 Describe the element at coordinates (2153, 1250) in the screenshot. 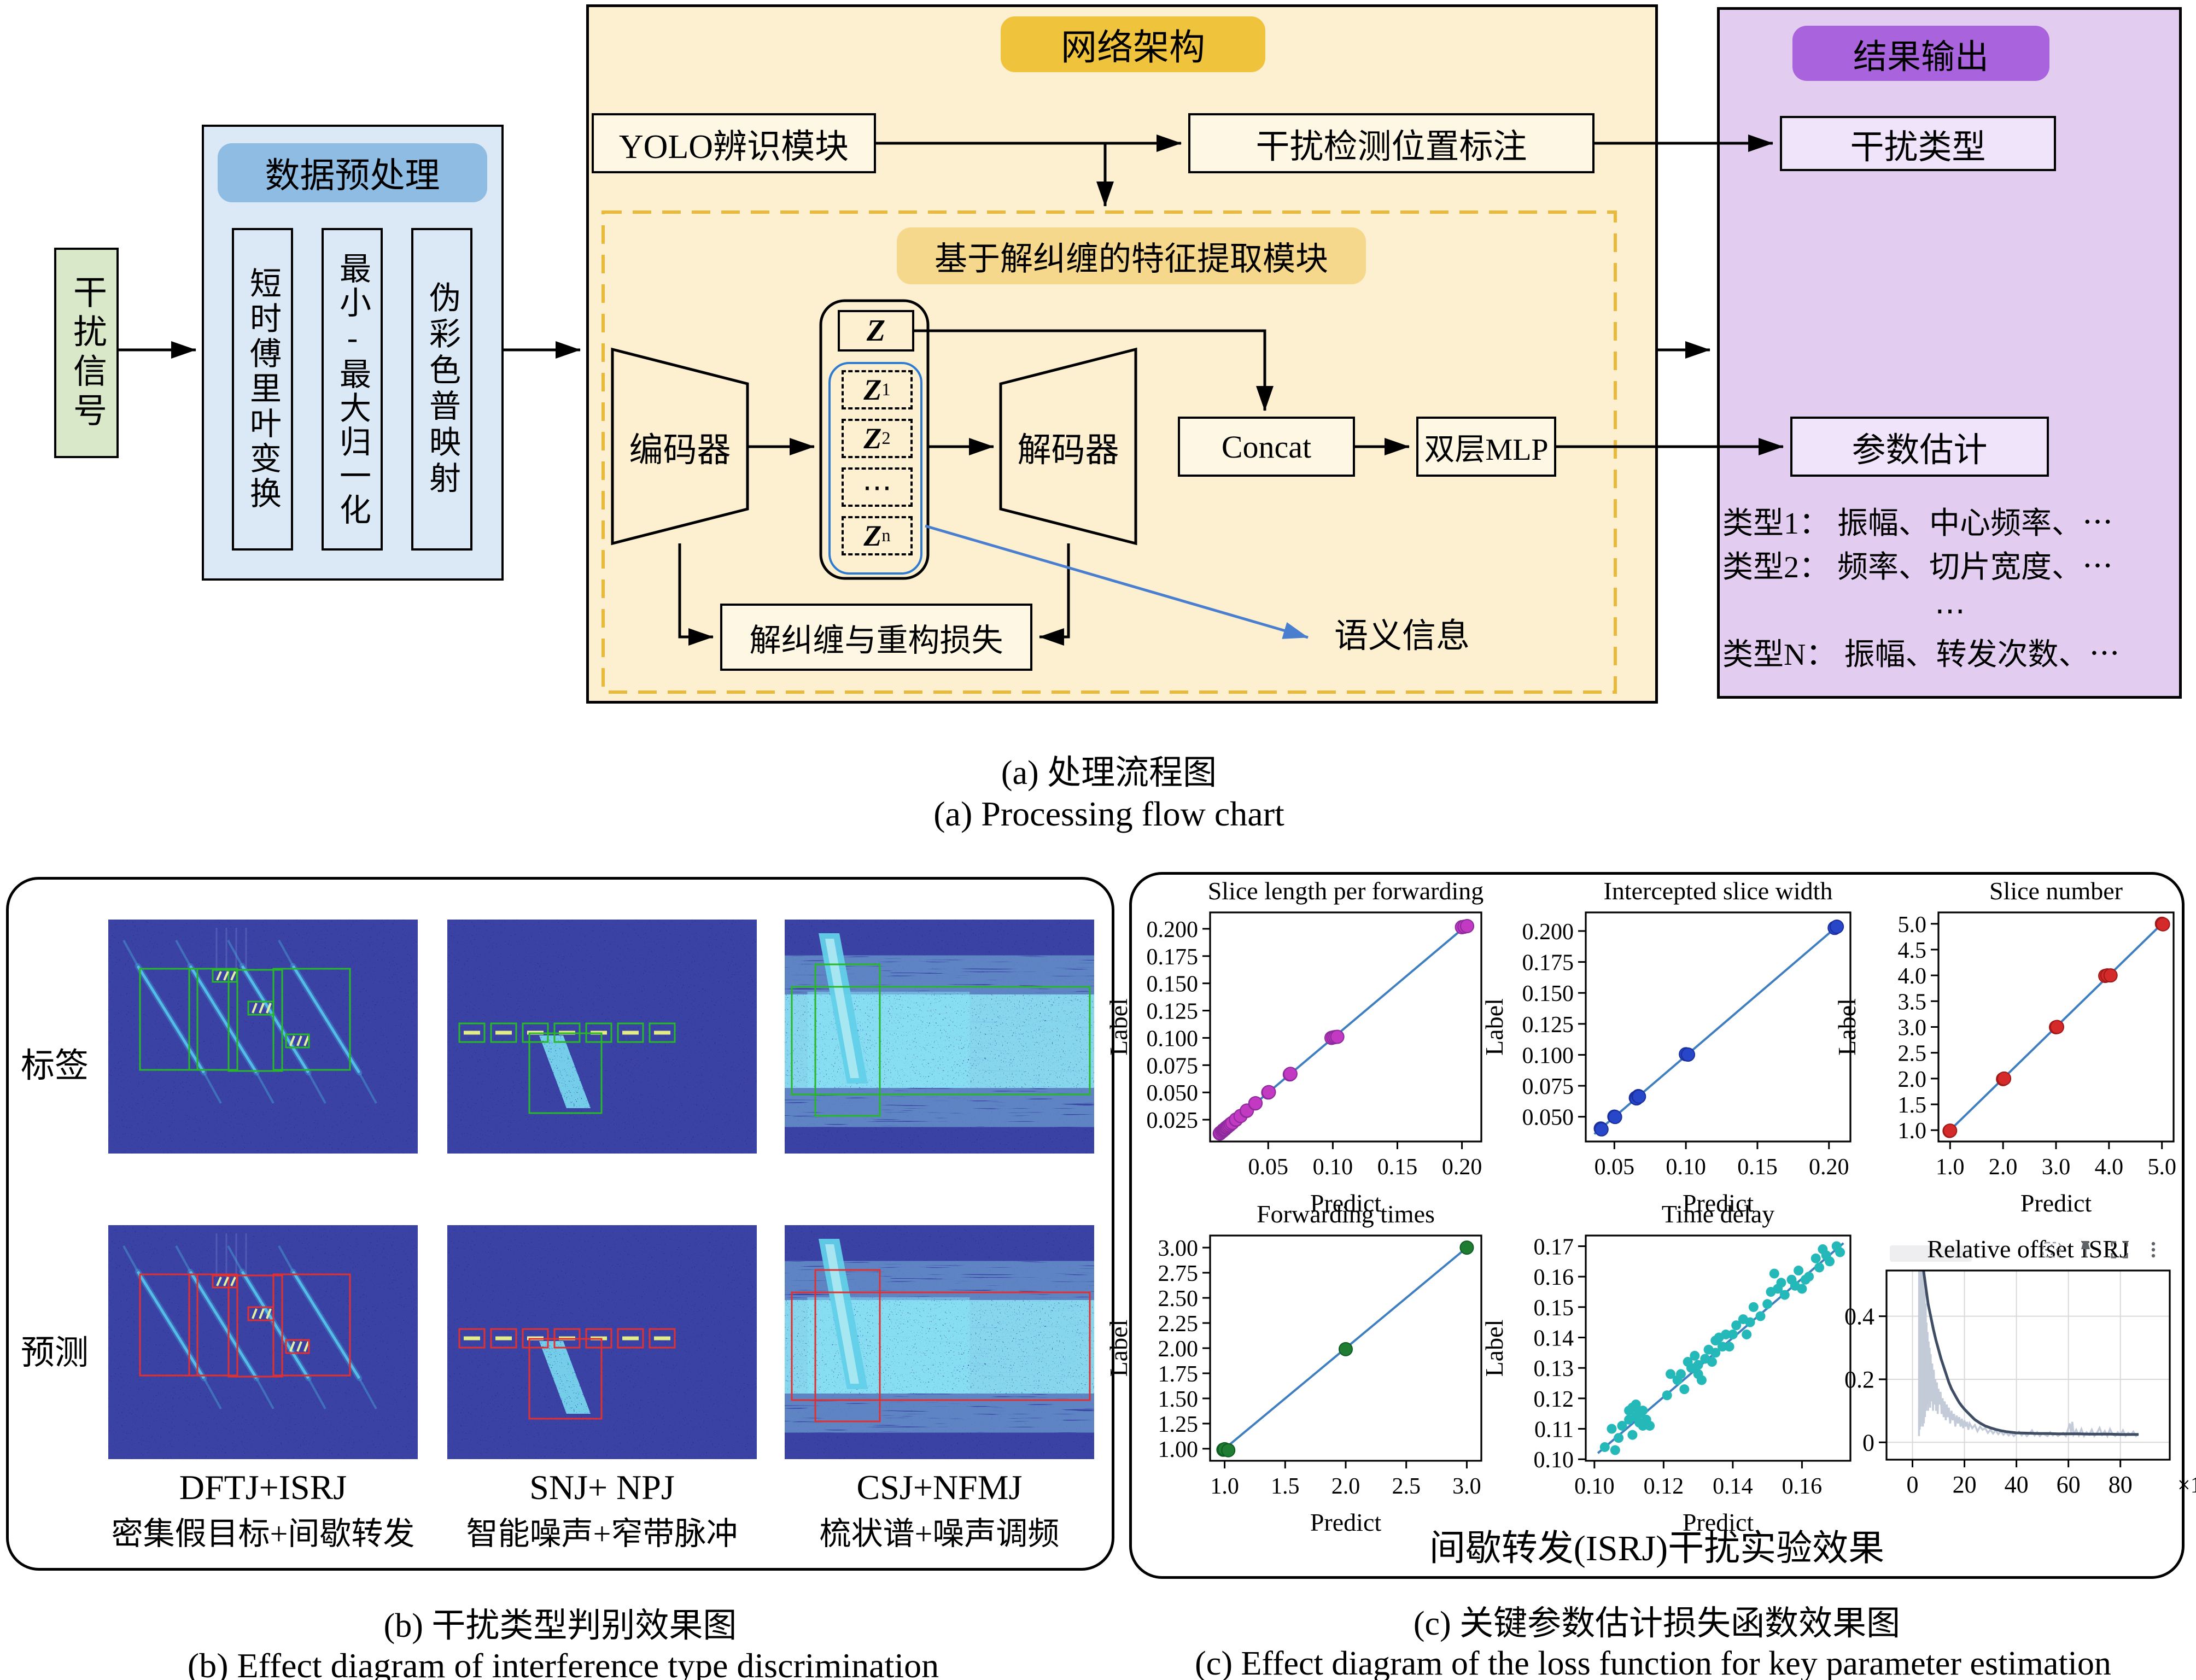

I see `more-icon` at that location.